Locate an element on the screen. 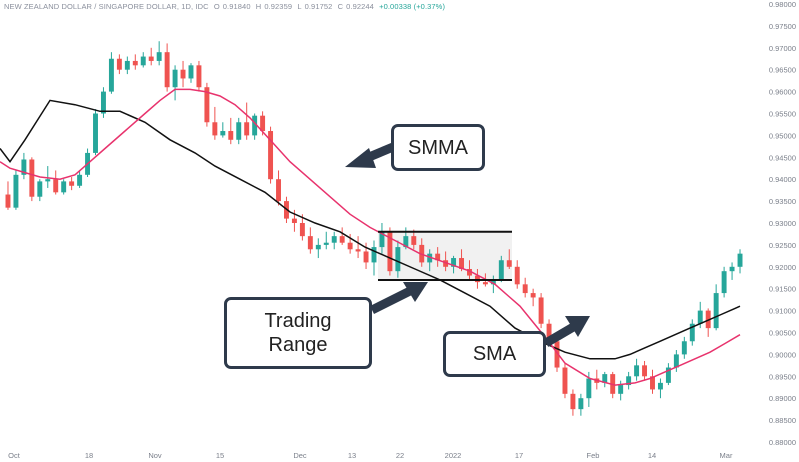  price-tick-label: 0.91000 is located at coordinates (782, 311).